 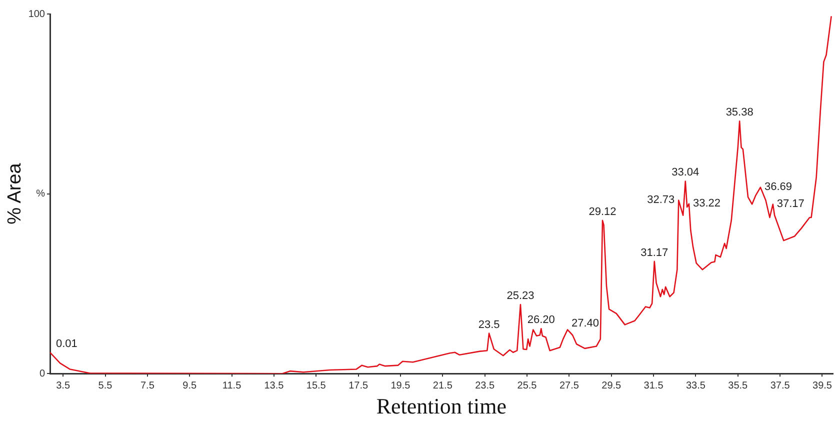 What do you see at coordinates (274, 386) in the screenshot?
I see `x-tick-label: 13.5` at bounding box center [274, 386].